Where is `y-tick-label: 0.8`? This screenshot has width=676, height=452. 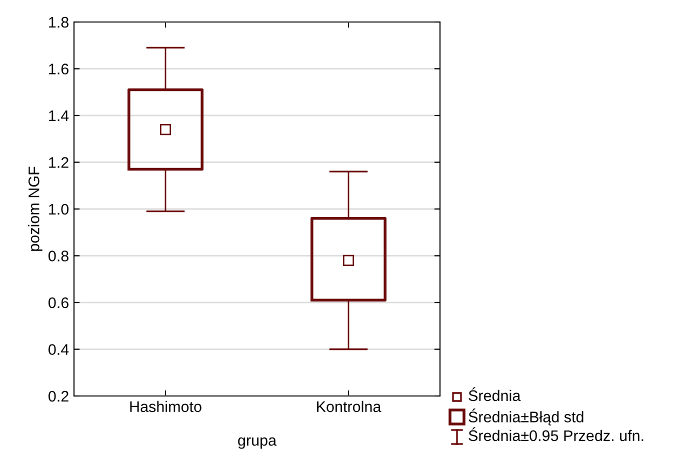 y-tick-label: 0.8 is located at coordinates (58, 256).